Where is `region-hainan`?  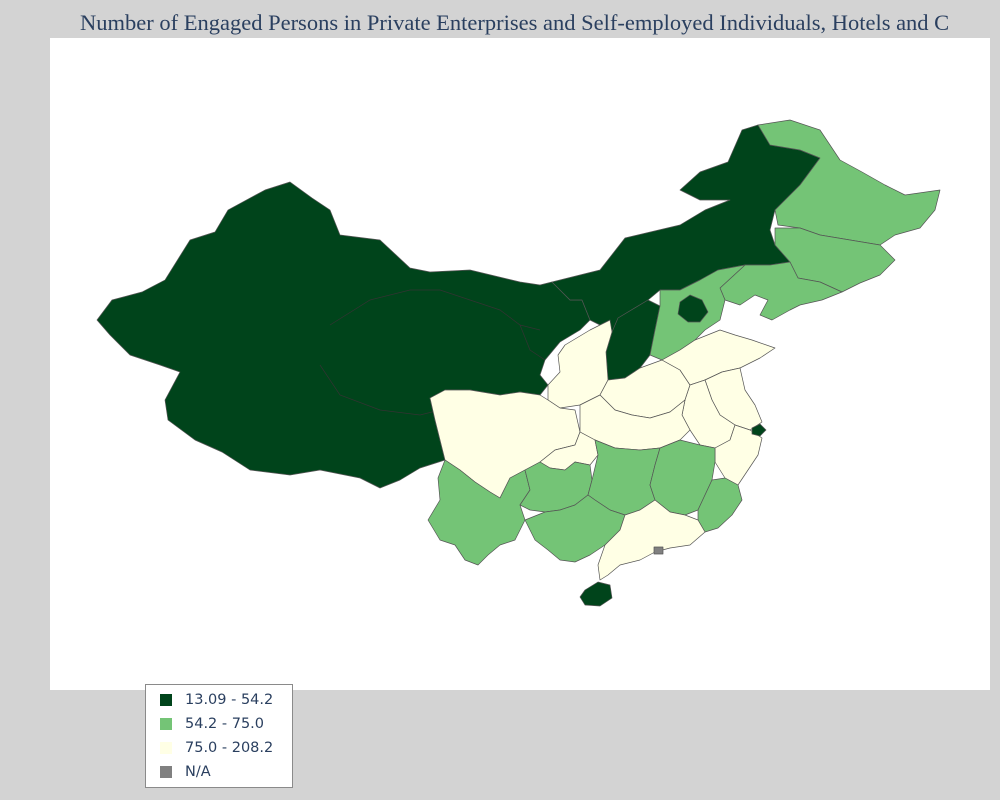 region-hainan is located at coordinates (596, 594).